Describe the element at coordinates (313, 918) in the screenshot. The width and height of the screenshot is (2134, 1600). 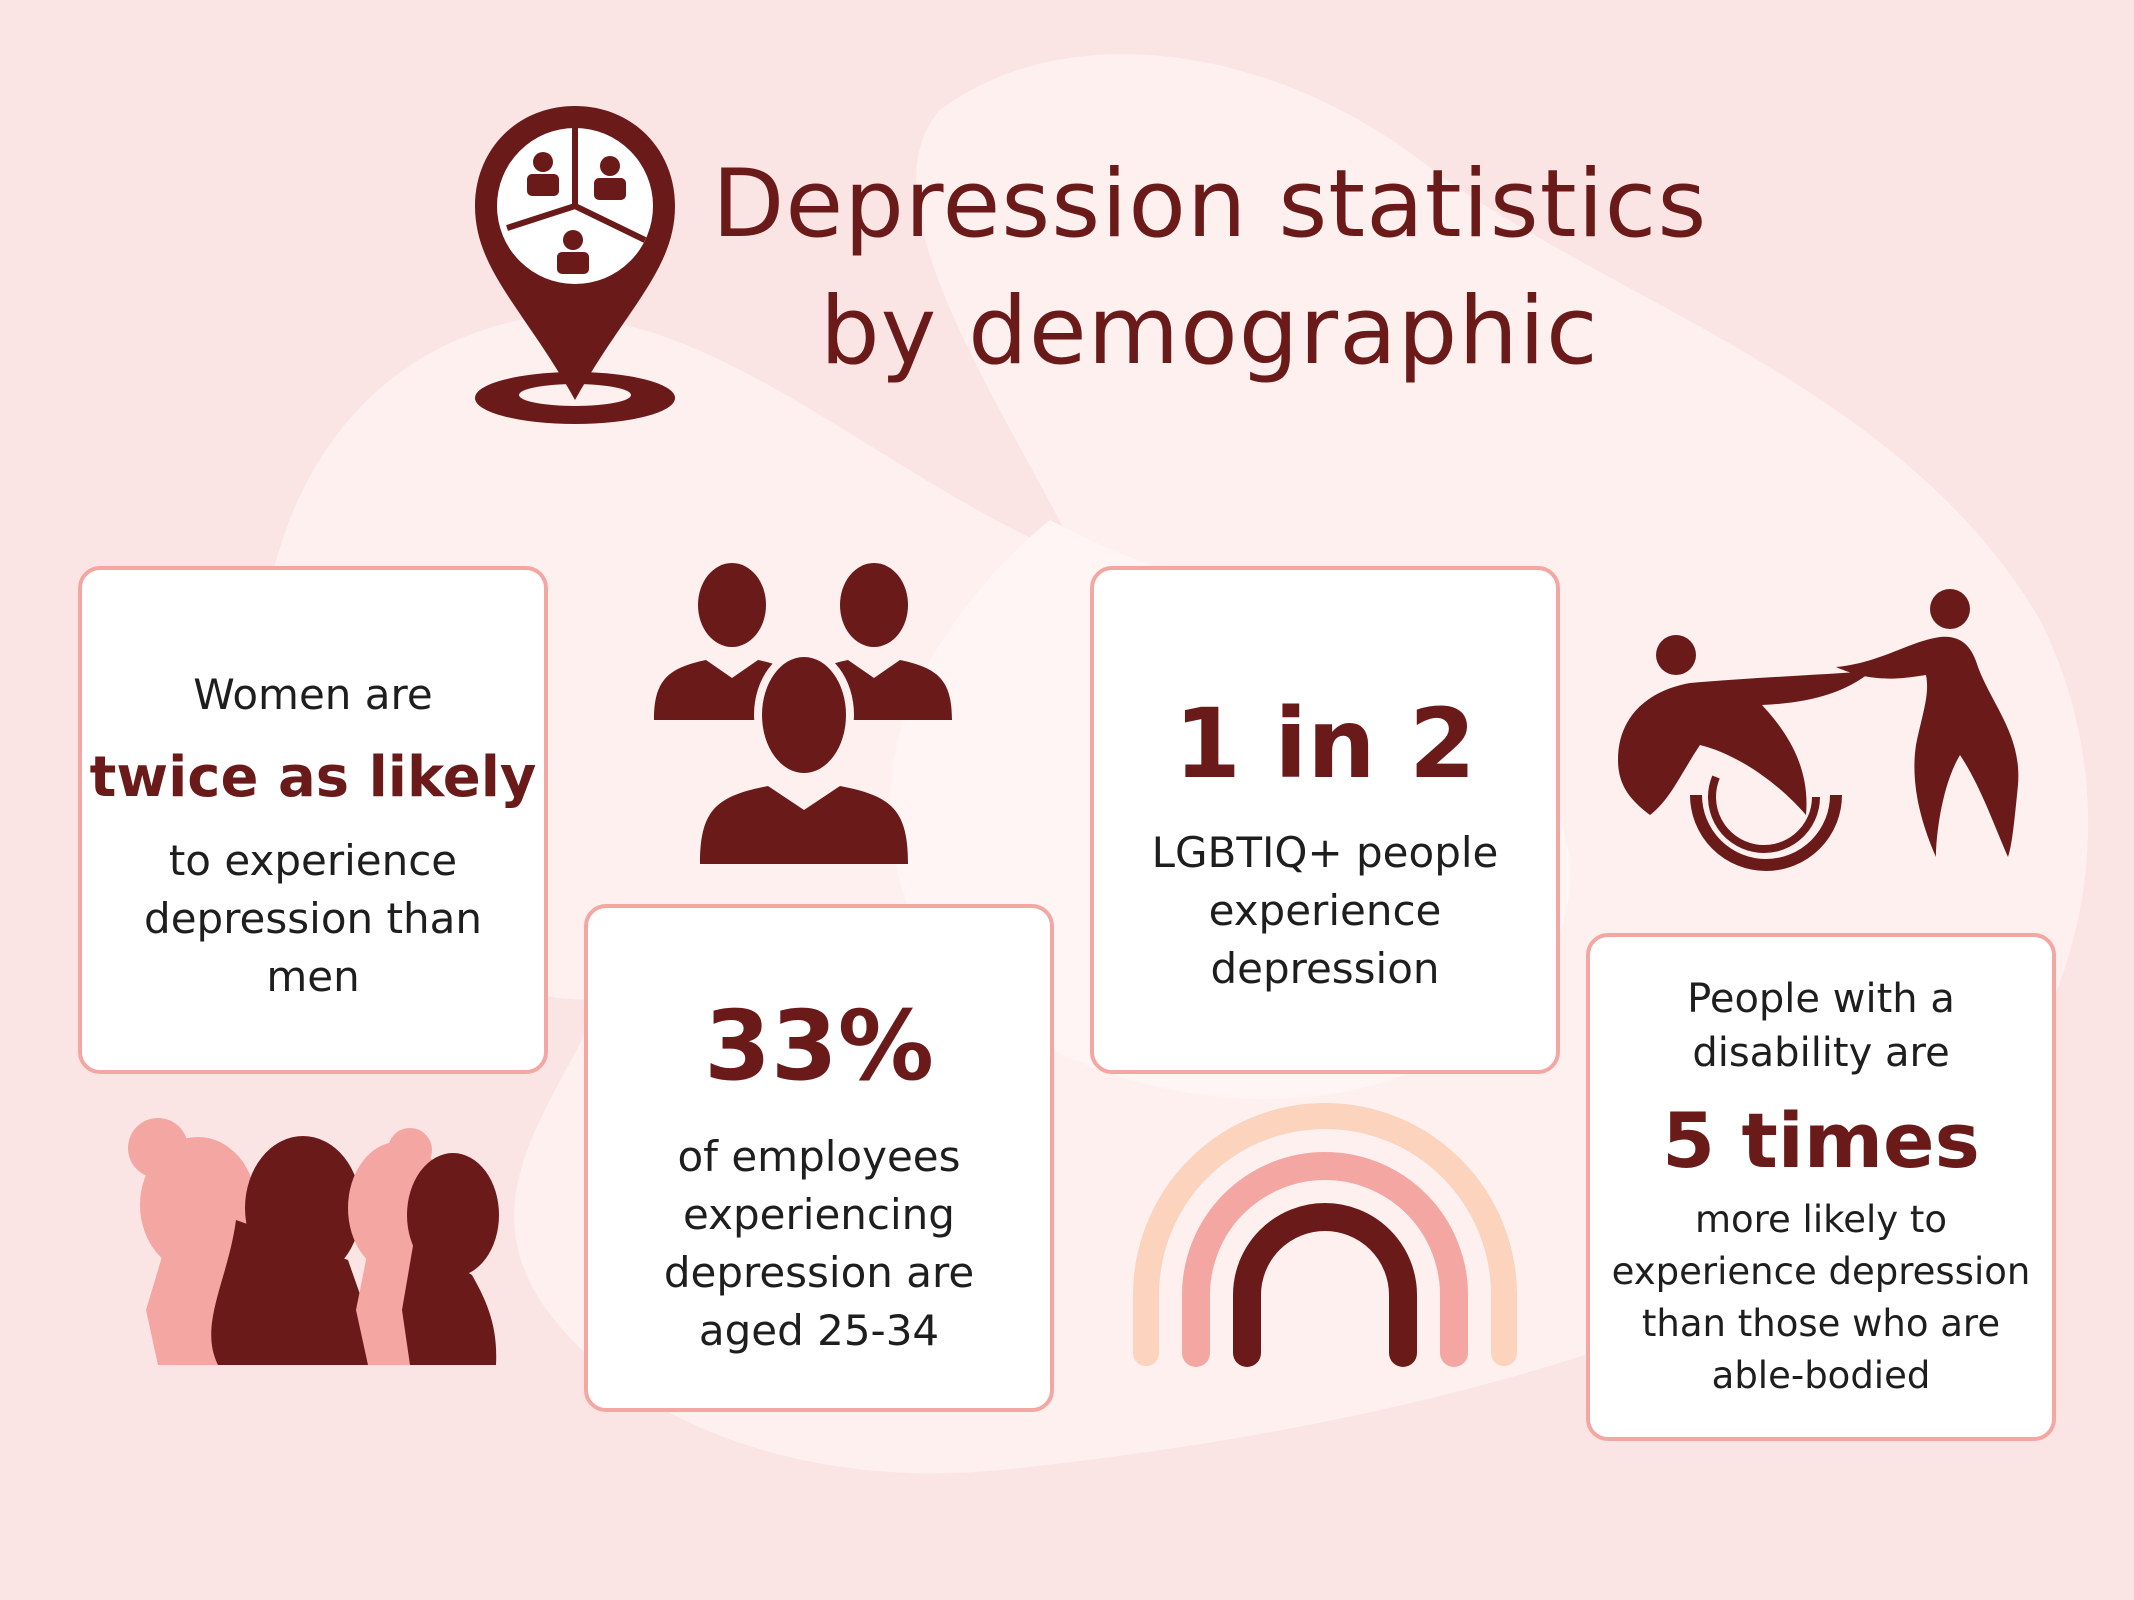
I see `women-line-4: depression than` at that location.